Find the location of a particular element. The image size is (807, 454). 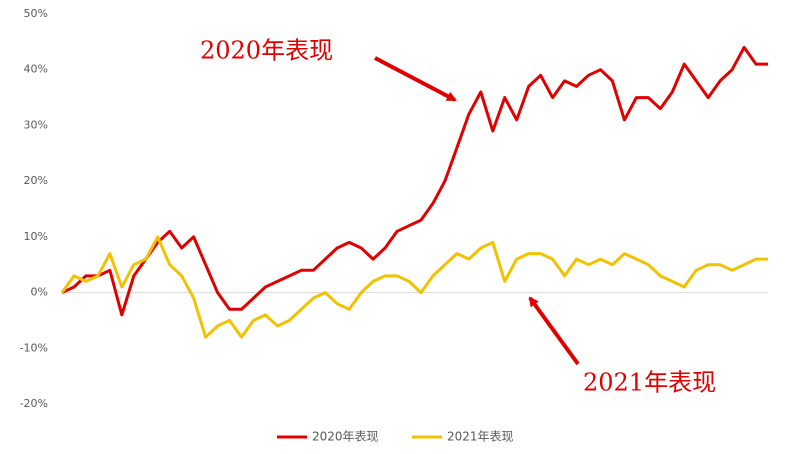

y-tick-label: -20% is located at coordinates (34, 403).